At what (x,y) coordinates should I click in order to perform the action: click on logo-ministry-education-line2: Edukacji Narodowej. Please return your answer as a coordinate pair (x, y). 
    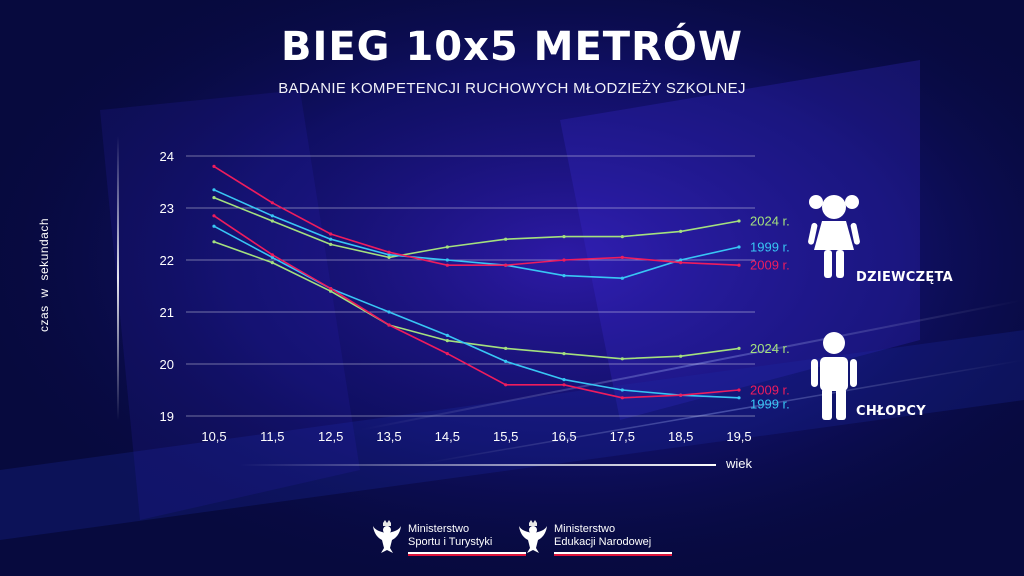
    Looking at the image, I should click on (603, 542).